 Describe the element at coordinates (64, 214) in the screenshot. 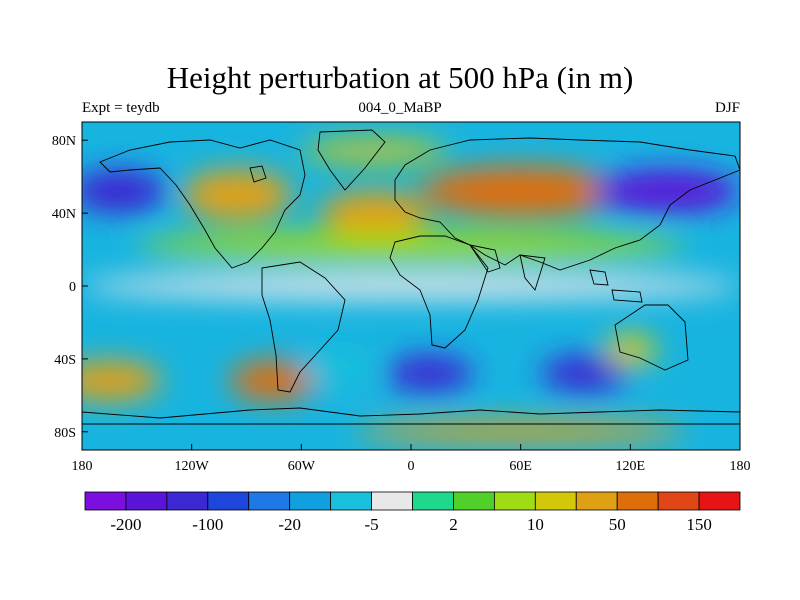

I see `y-tick-label: 40N` at that location.